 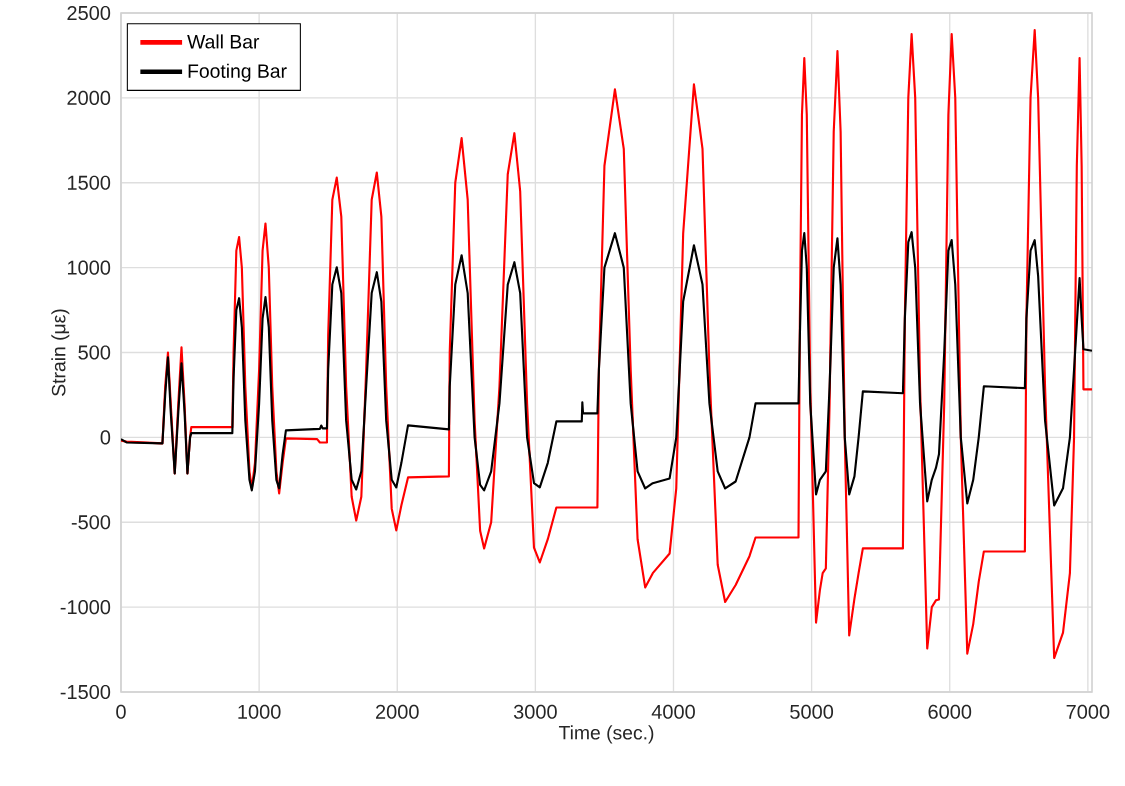 I want to click on y-tick-label: 1000, so click(x=89, y=267).